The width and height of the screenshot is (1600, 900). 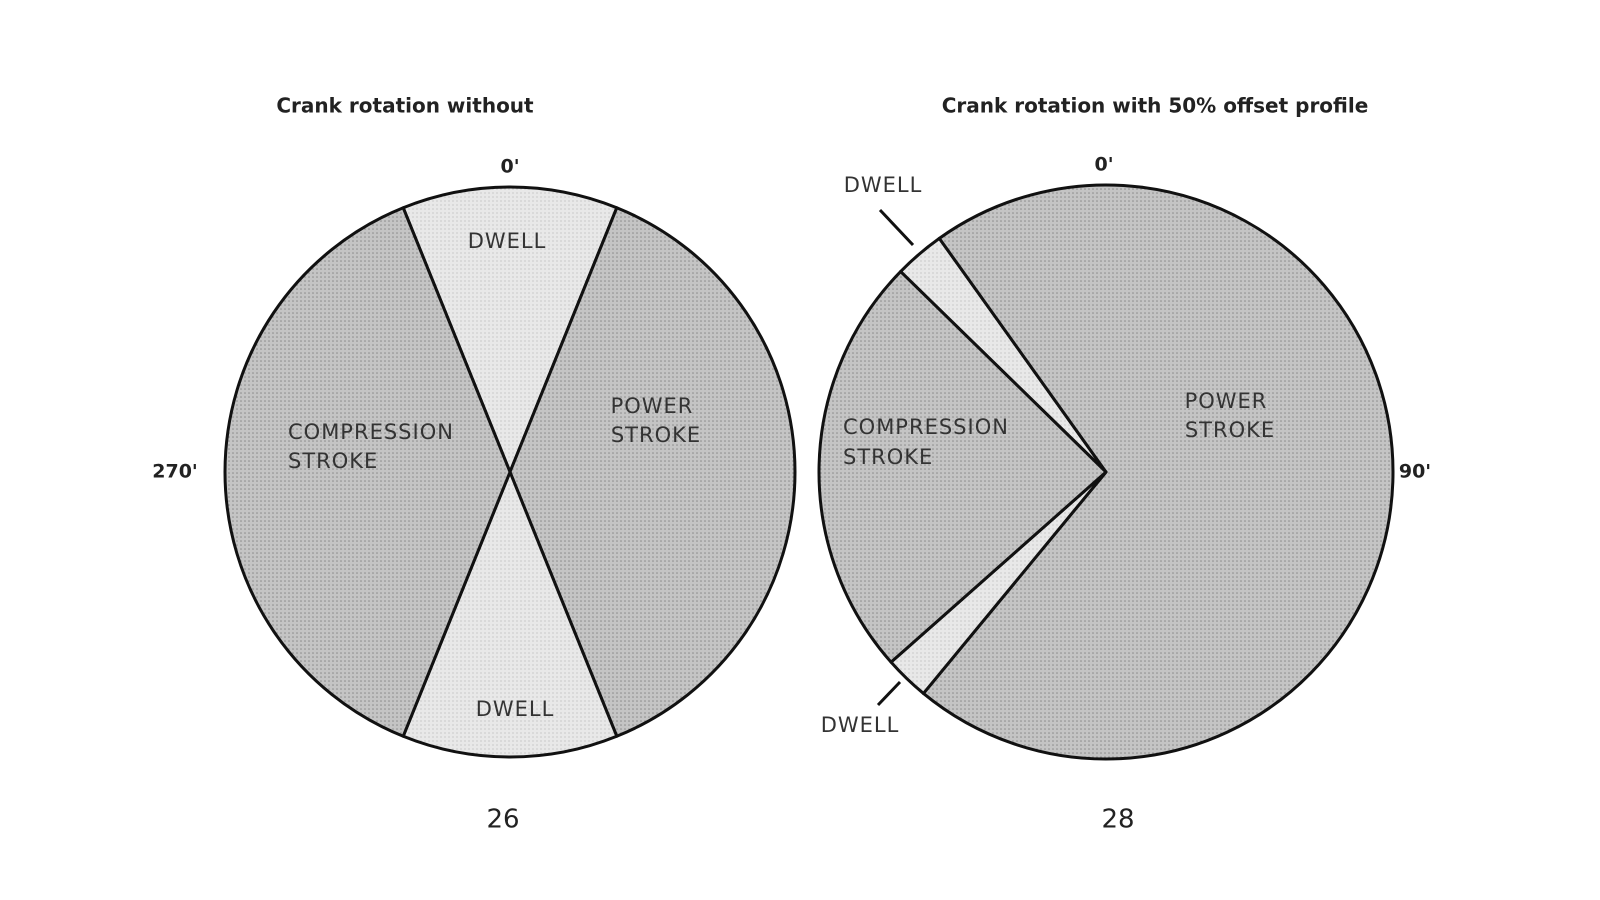 I want to click on power-region, so click(x=652, y=472).